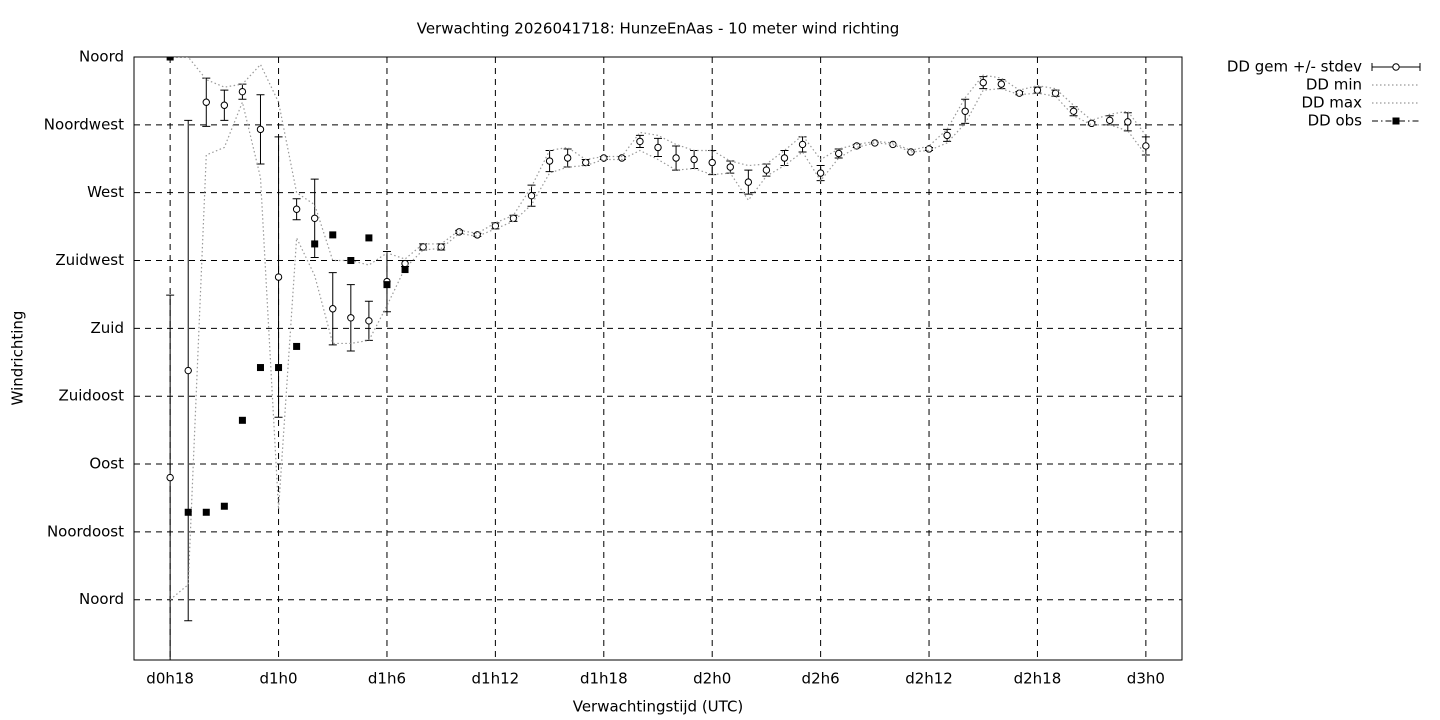 The image size is (1440, 720). I want to click on x-tick-label: d0h18, so click(170, 679).